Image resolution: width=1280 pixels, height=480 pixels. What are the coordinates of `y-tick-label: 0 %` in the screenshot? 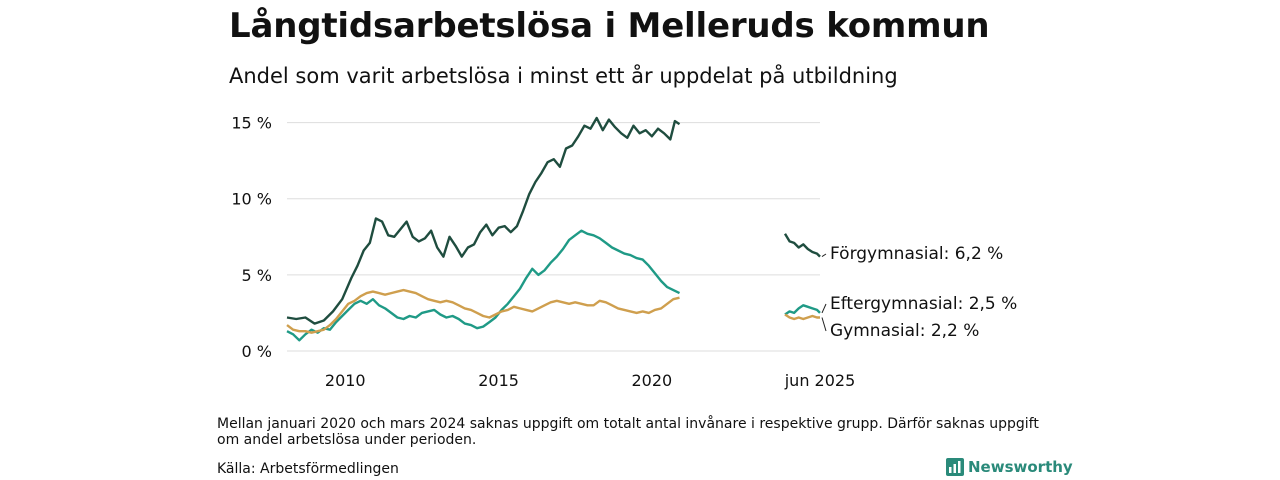 It's located at (257, 351).